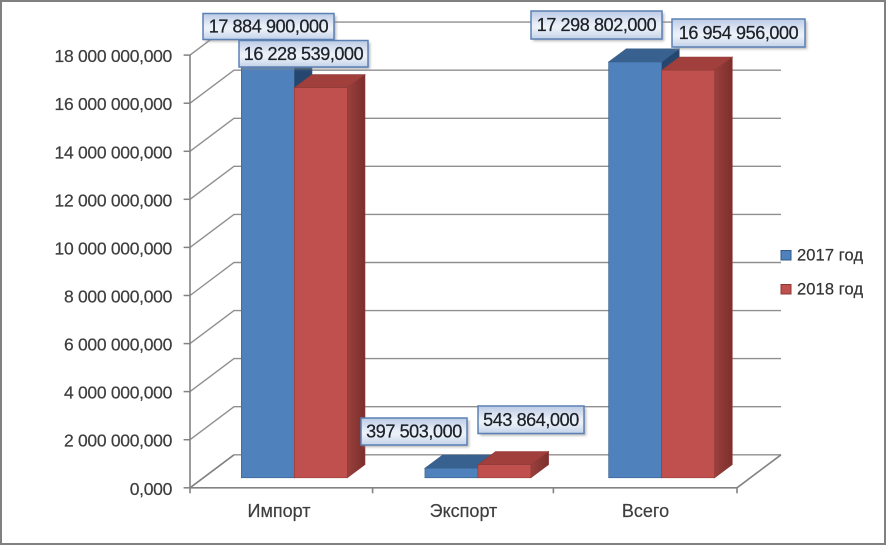  Describe the element at coordinates (739, 33) in the screenshot. I see `svg-text: 16 954 956,000` at that location.